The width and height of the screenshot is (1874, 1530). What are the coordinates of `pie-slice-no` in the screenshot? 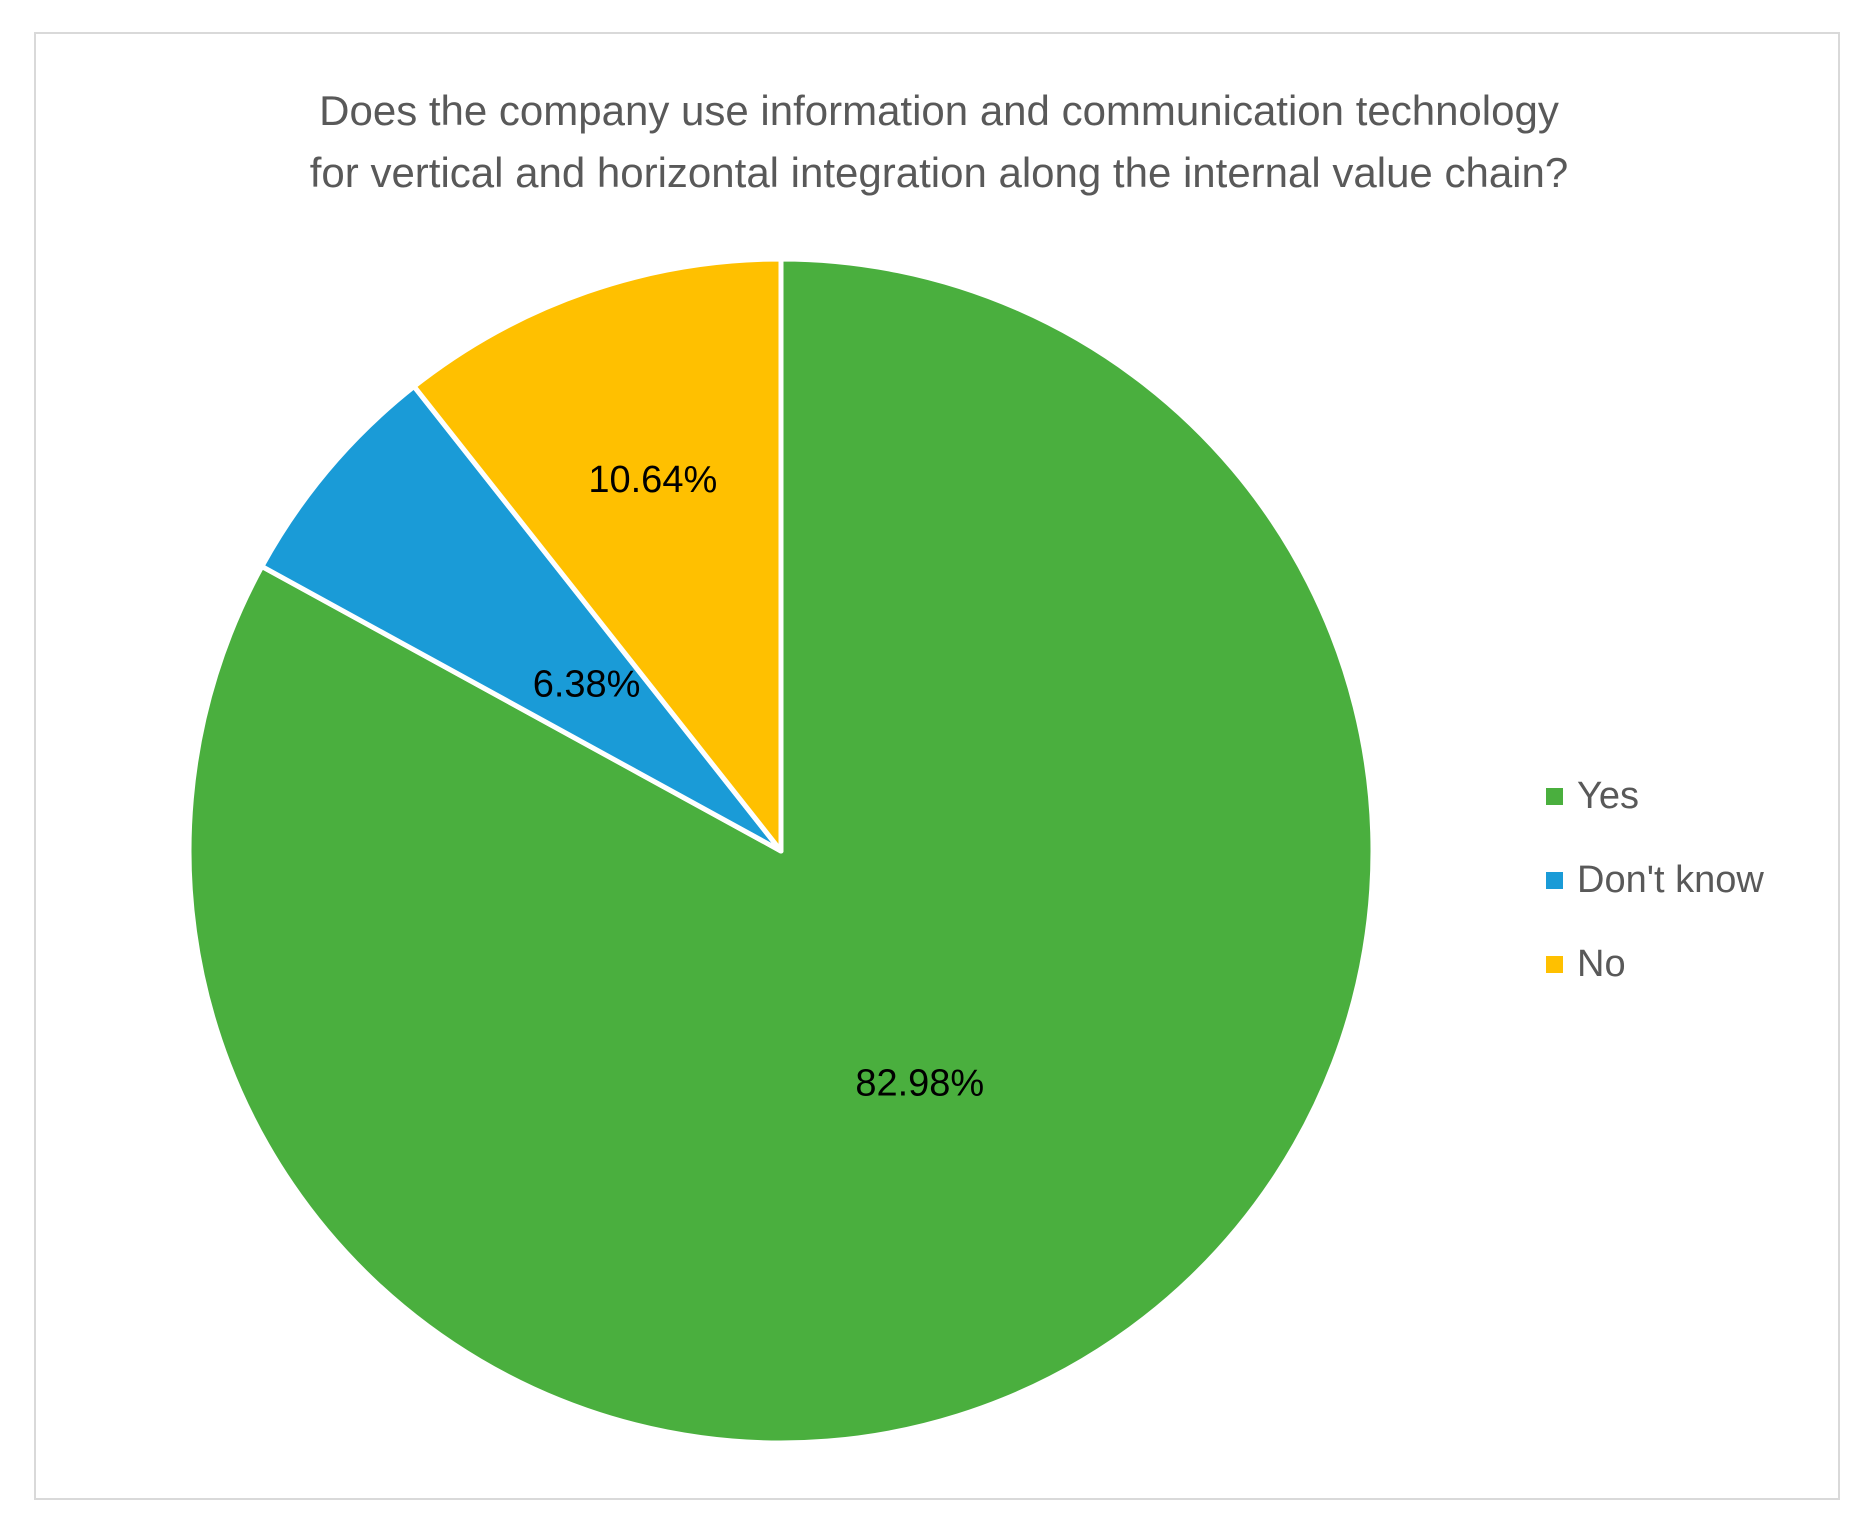 It's located at (597, 555).